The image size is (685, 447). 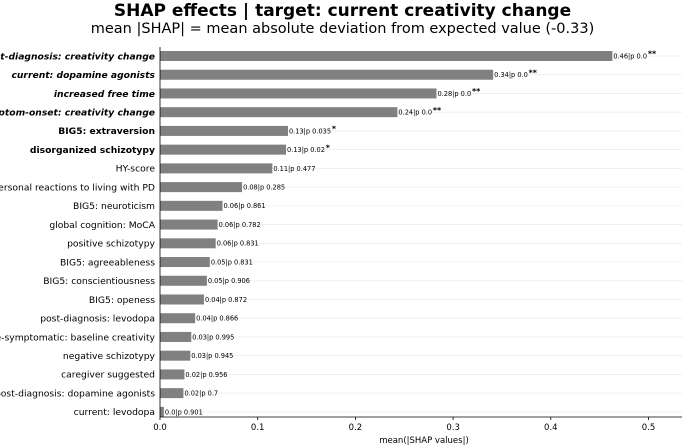 I want to click on data-label: 0.0|p 0.901, so click(x=184, y=412).